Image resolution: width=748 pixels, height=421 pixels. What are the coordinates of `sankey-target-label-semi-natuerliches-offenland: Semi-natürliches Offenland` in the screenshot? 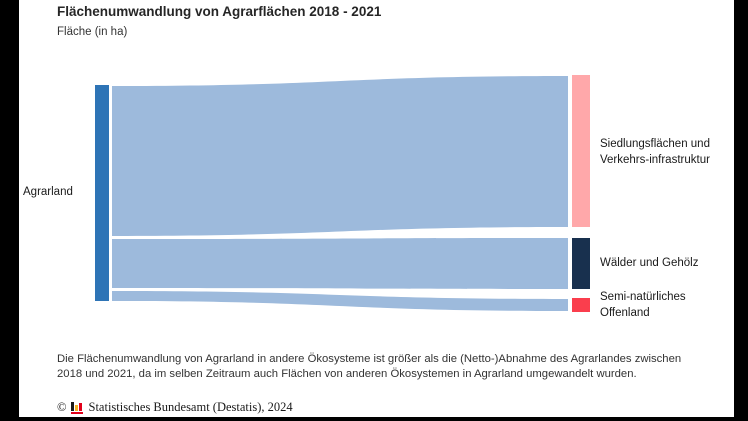 It's located at (643, 305).